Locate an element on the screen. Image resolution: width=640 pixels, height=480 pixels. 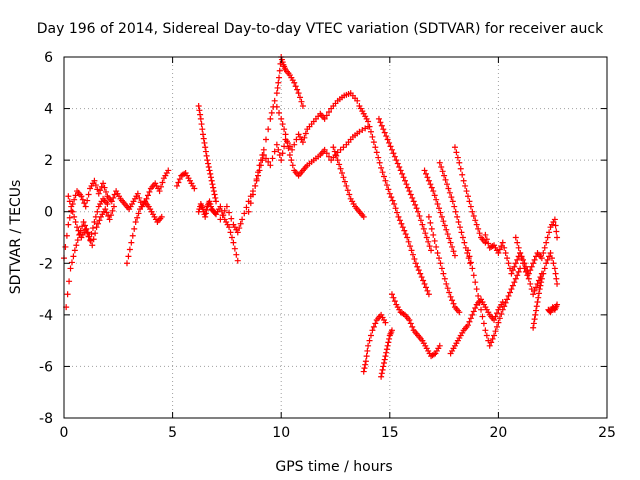
x-tick-label: 25 is located at coordinates (607, 433).